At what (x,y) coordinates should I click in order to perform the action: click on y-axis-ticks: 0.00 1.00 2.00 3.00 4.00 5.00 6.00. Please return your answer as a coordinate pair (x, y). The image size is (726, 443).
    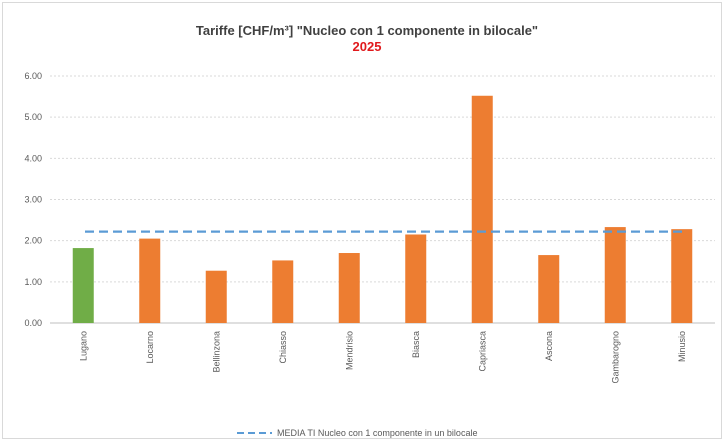
    Looking at the image, I should click on (33, 199).